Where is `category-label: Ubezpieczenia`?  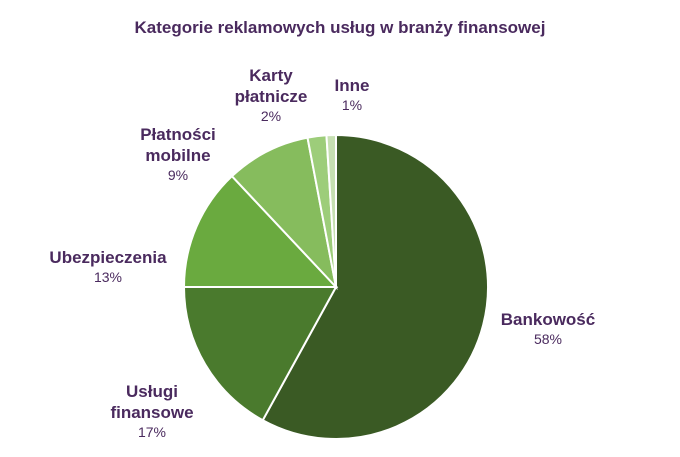
category-label: Ubezpieczenia is located at coordinates (108, 257).